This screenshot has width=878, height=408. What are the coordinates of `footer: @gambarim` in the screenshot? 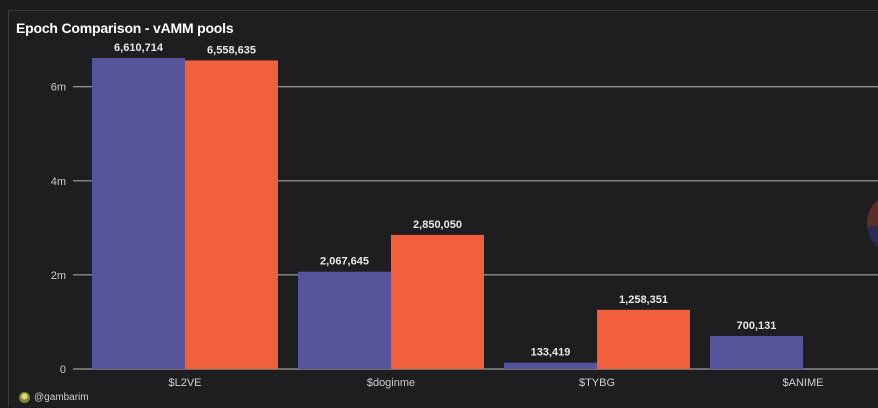 It's located at (54, 397).